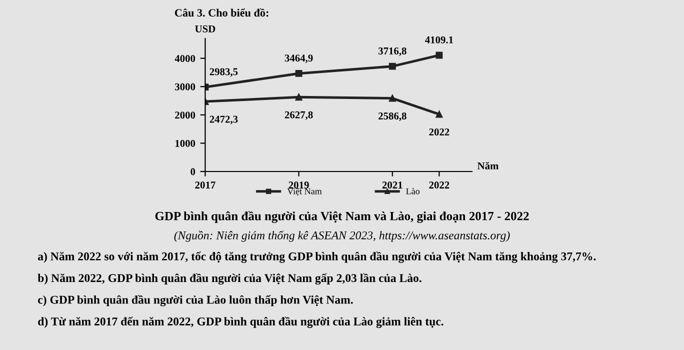 This screenshot has height=350, width=684. What do you see at coordinates (392, 117) in the screenshot?
I see `data-label: 2586,8` at bounding box center [392, 117].